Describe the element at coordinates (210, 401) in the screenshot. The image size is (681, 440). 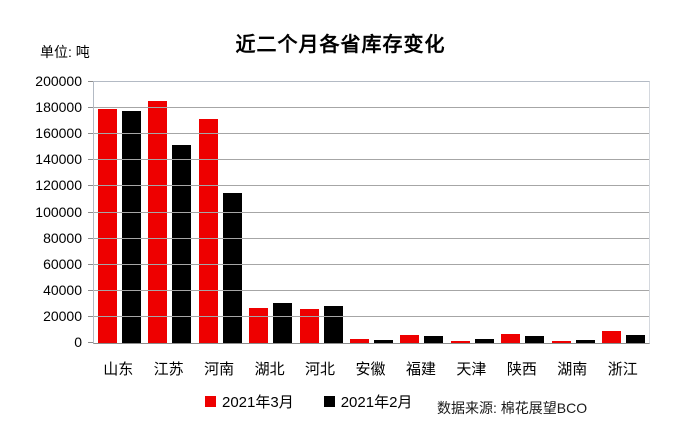
I see `legend-swatch-red` at that location.